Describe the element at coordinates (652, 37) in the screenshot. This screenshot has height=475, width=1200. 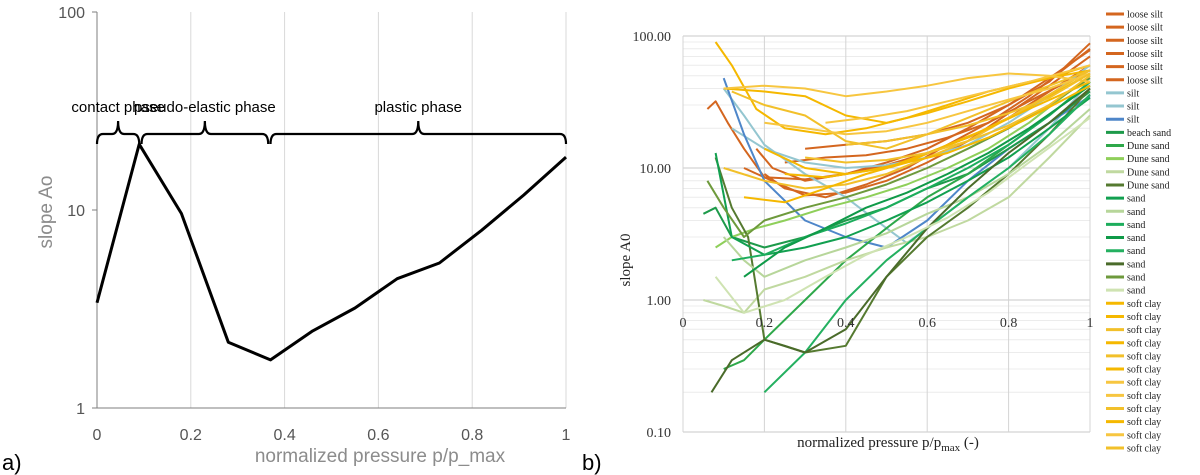
I see `b-ytick-label-3: 100.00` at that location.